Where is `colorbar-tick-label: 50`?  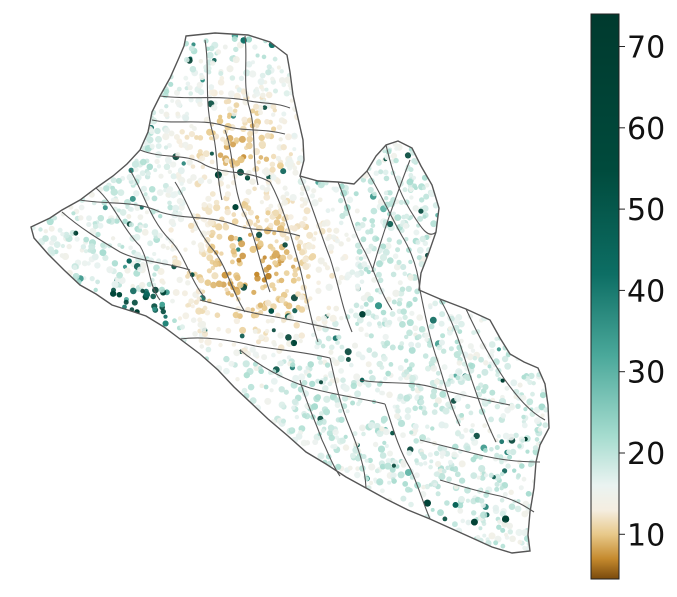 colorbar-tick-label: 50 is located at coordinates (646, 210).